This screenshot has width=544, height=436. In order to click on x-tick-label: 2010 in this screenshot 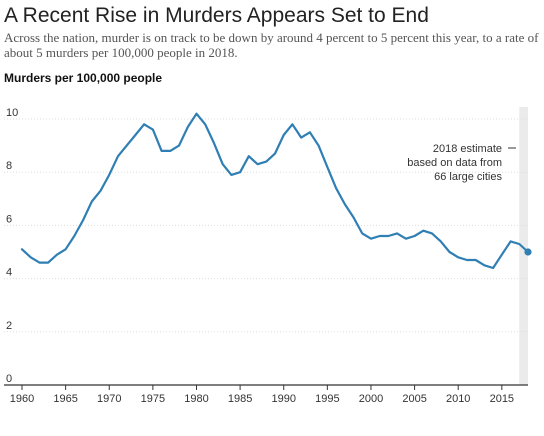, I will do `click(458, 399)`.